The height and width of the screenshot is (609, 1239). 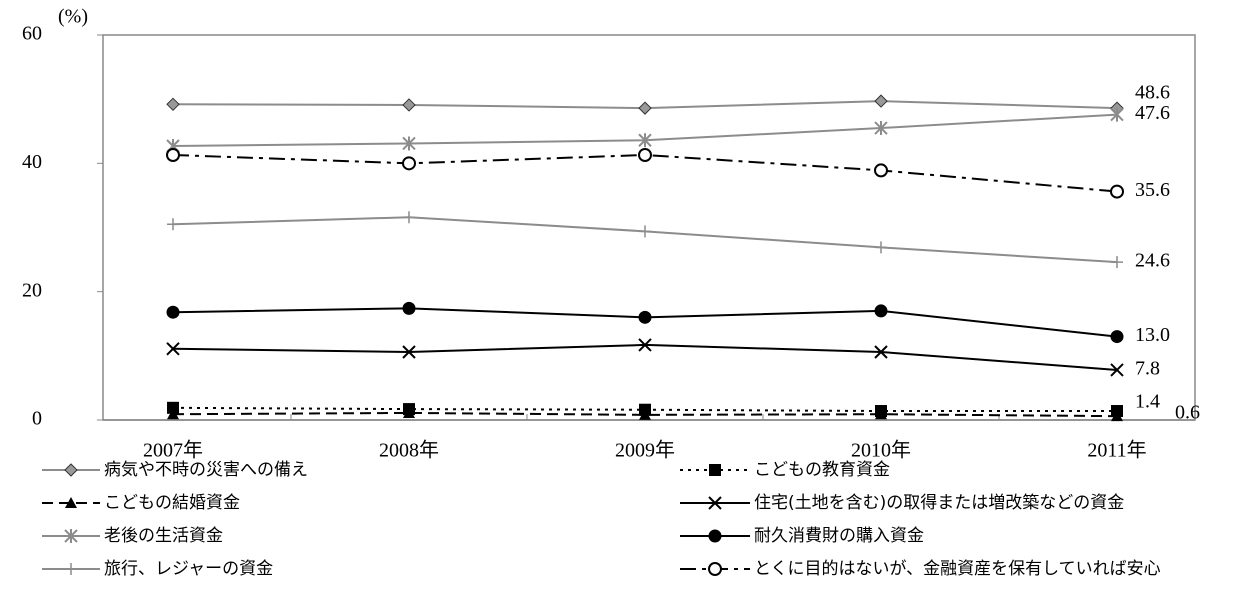 I want to click on legend-label: とくに目的はないが、金融資産を保有していれば安心, so click(x=957, y=569).